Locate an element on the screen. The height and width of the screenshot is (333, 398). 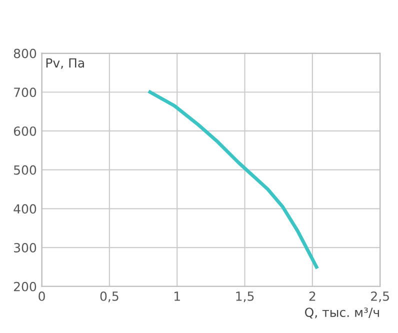
y-axis-title: Pv, Па is located at coordinates (65, 63).